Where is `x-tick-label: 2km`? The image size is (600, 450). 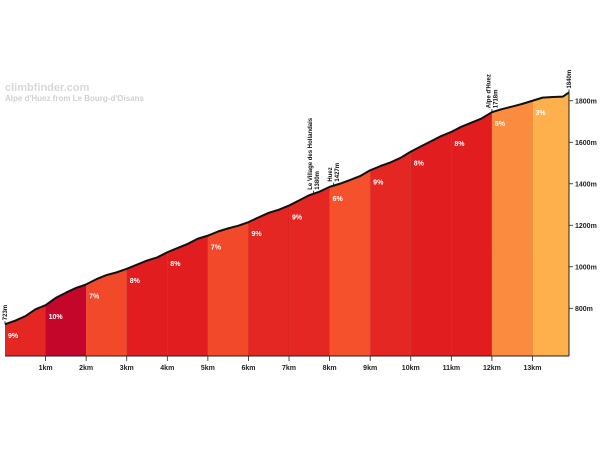 x-tick-label: 2km is located at coordinates (86, 368).